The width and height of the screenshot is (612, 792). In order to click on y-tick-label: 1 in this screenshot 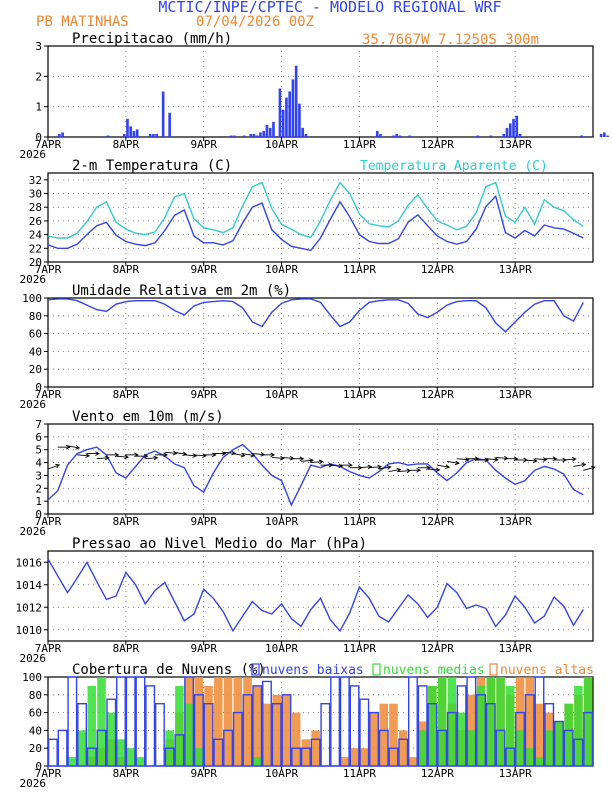, I will do `click(38, 501)`.